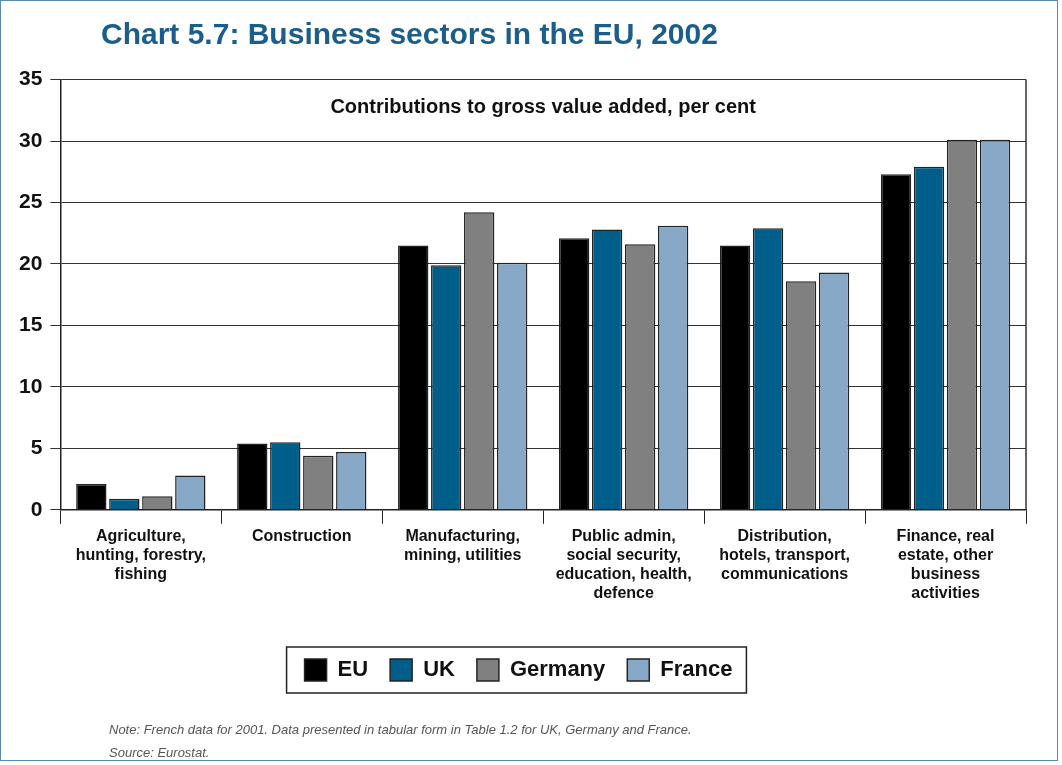 The image size is (1062, 765). Describe the element at coordinates (543, 106) in the screenshot. I see `text: Contributions to gross value added, per cent` at that location.